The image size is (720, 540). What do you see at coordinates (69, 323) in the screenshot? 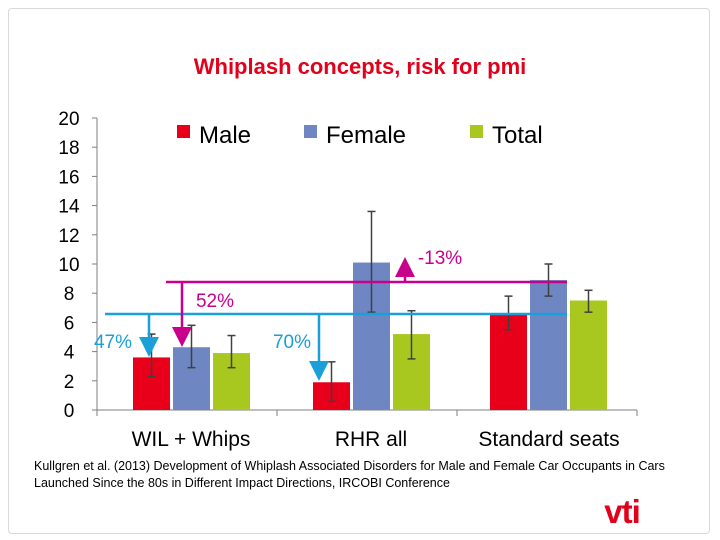
I see `y-tick-label: 6` at bounding box center [69, 323].